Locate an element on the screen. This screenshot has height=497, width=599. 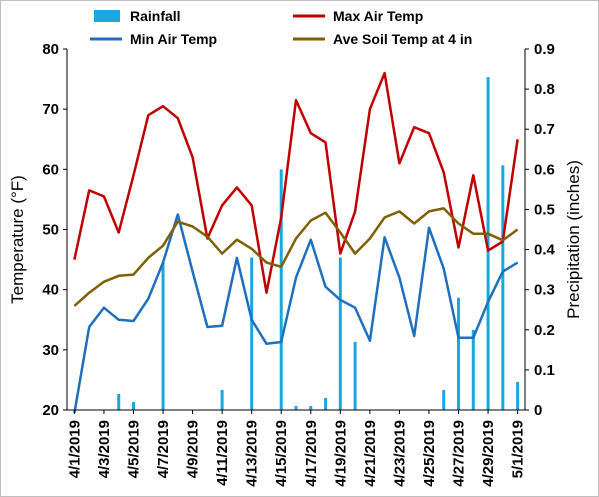
y-right-tick-label: 0.5 is located at coordinates (544, 209).